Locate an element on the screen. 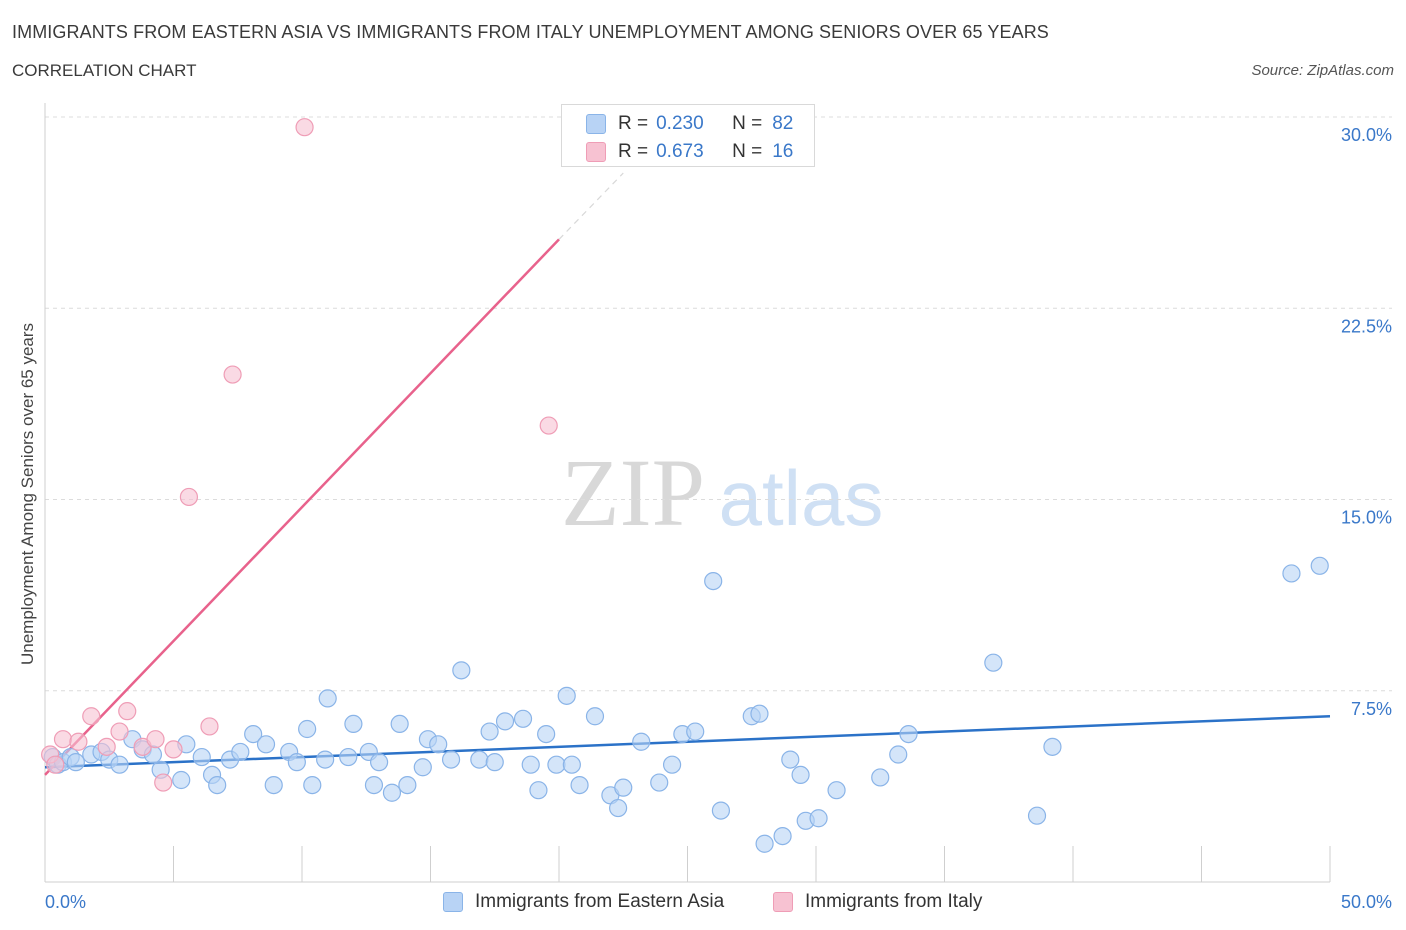 This screenshot has width=1406, height=930. legend-r-value: 0.673 is located at coordinates (680, 151).